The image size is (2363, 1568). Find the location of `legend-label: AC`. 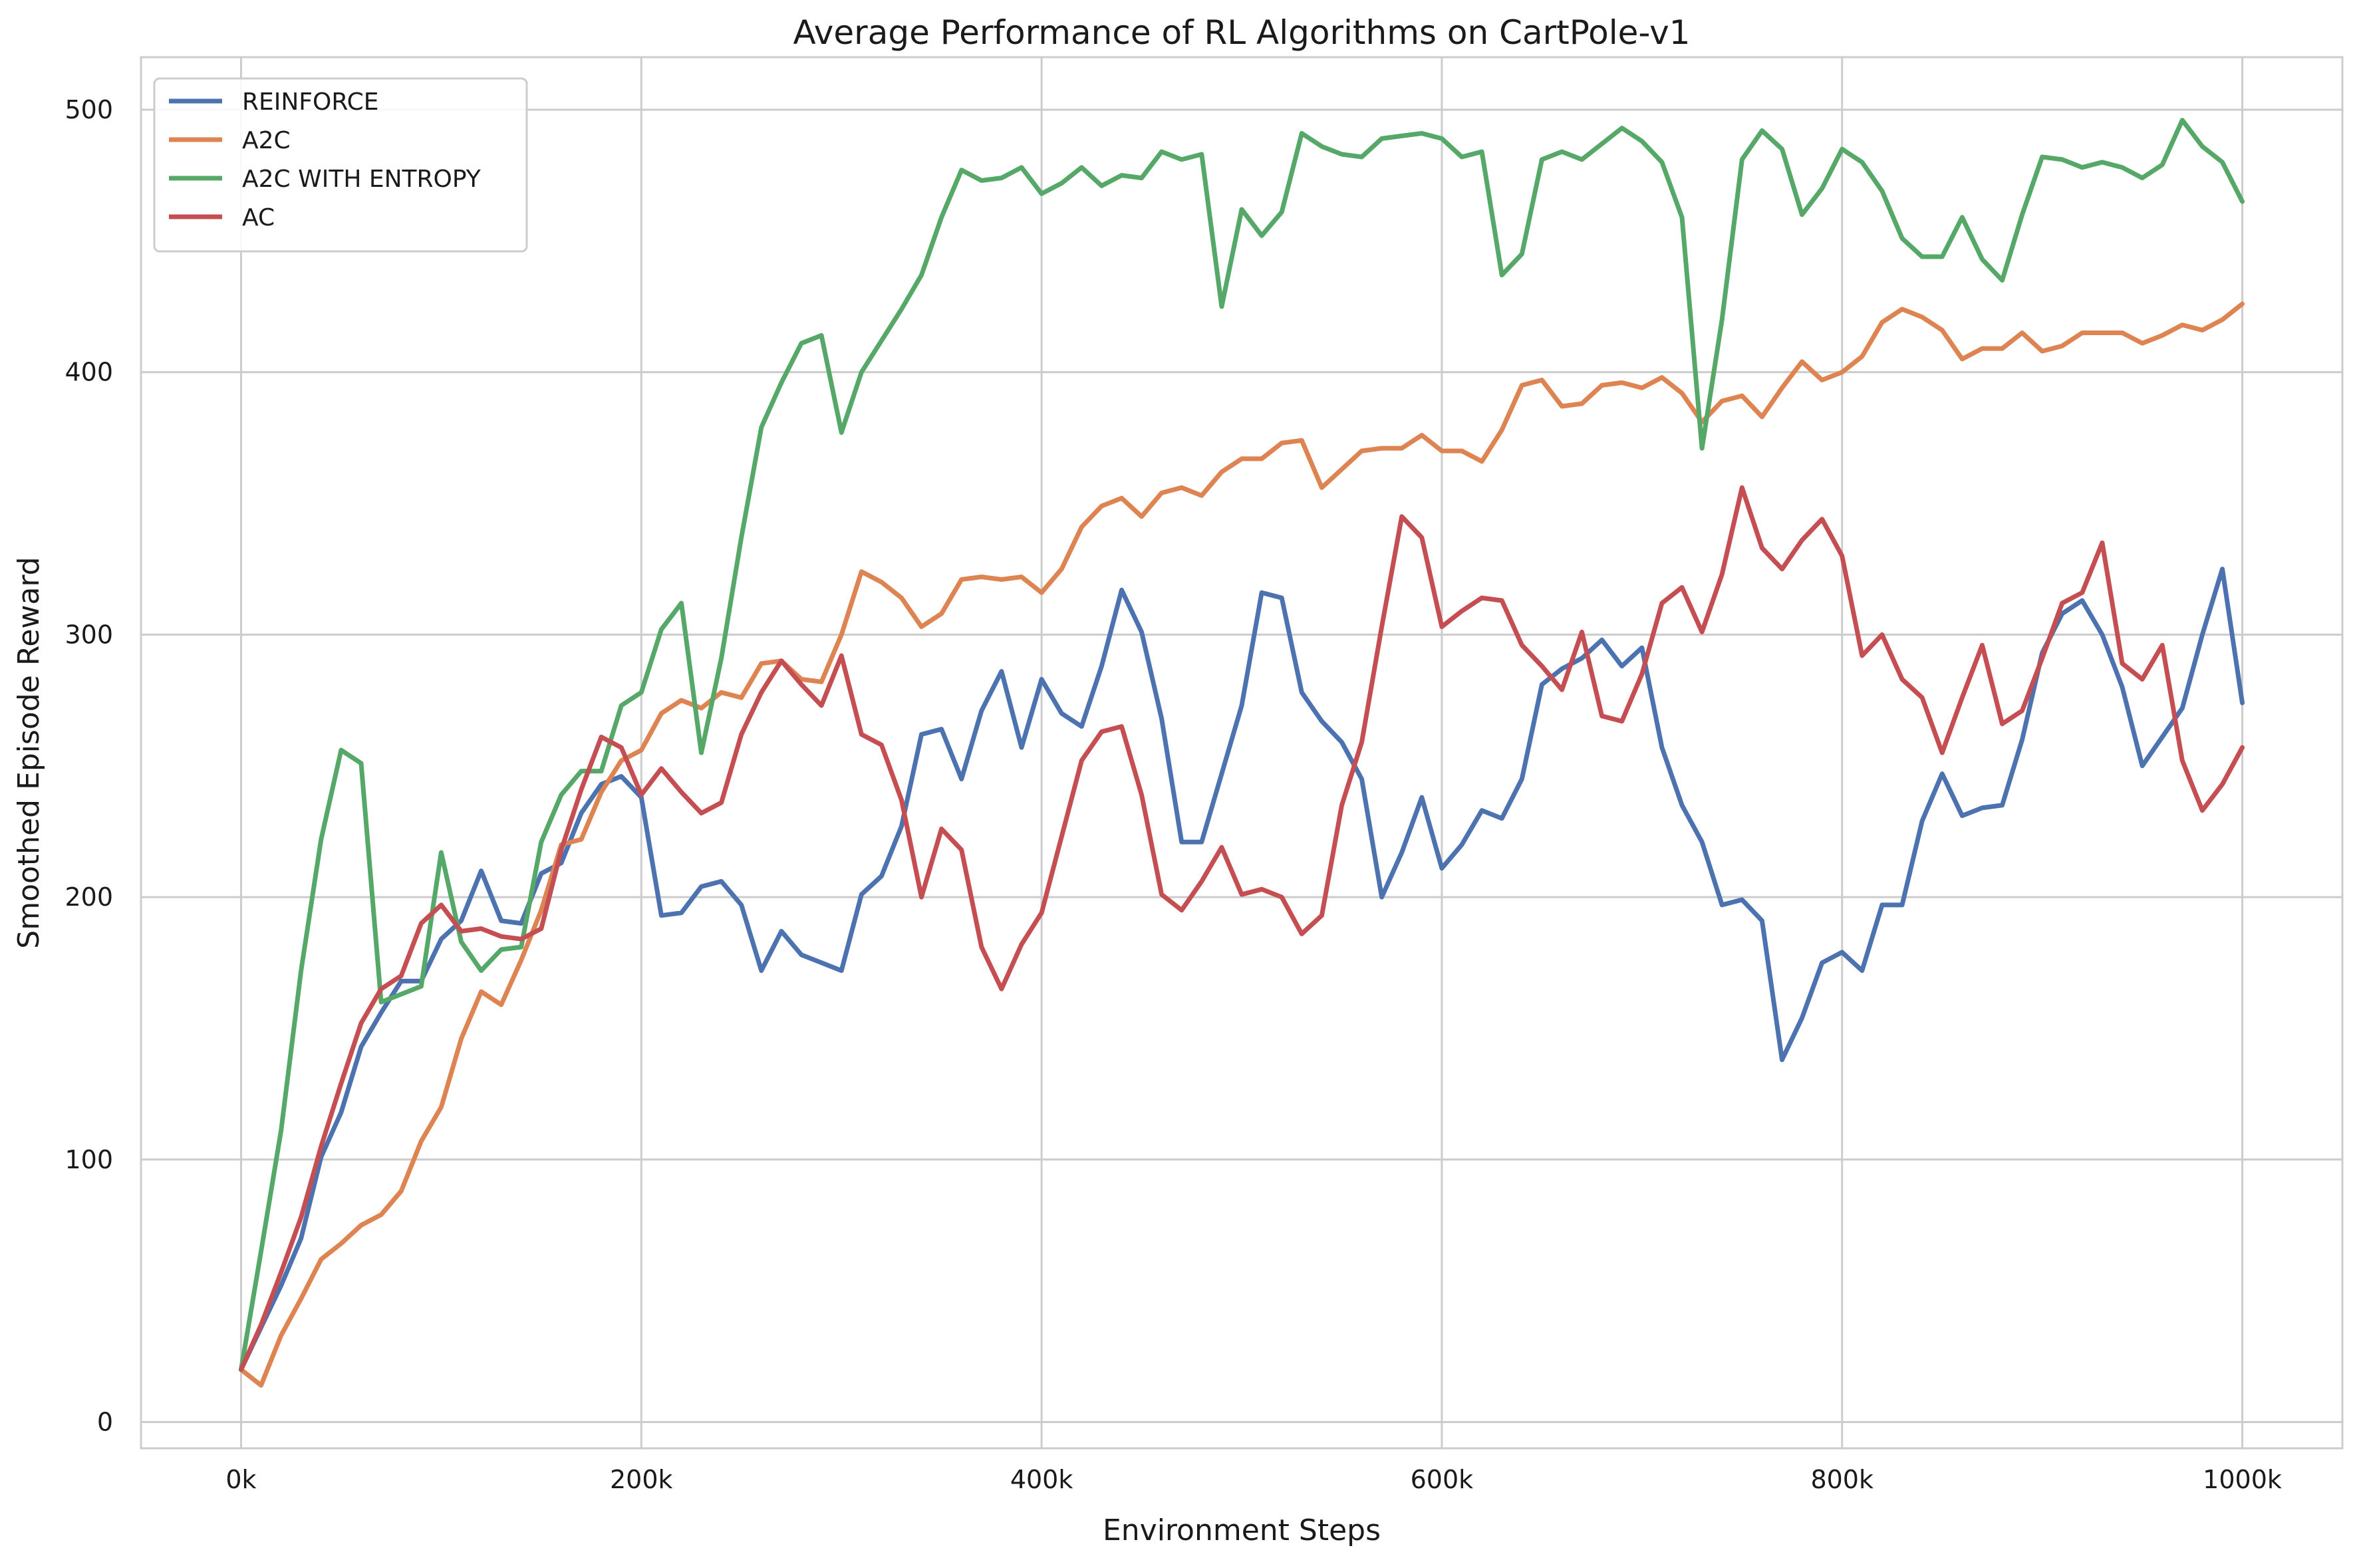

legend-label: AC is located at coordinates (258, 217).